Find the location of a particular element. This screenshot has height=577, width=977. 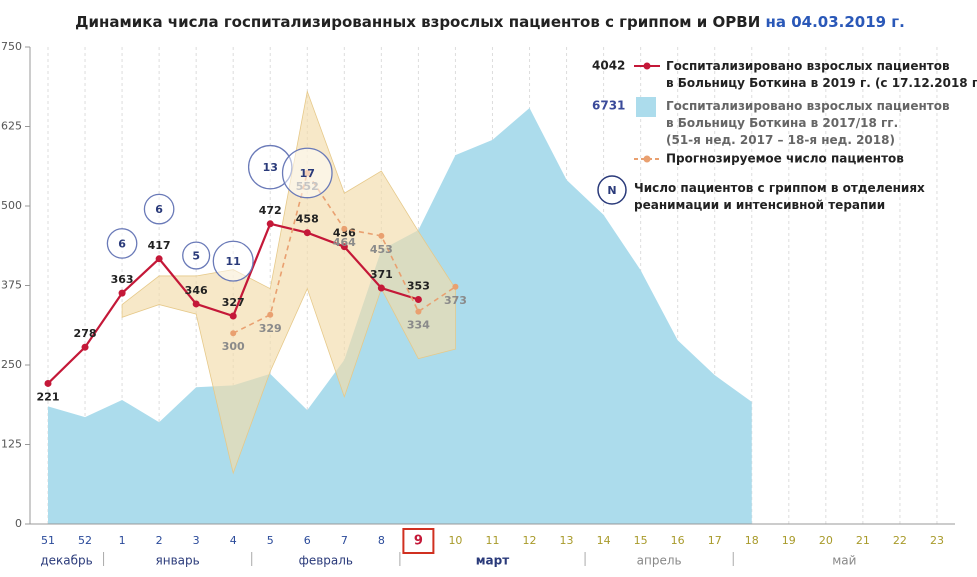

legend-total: 4042 is located at coordinates (608, 66).